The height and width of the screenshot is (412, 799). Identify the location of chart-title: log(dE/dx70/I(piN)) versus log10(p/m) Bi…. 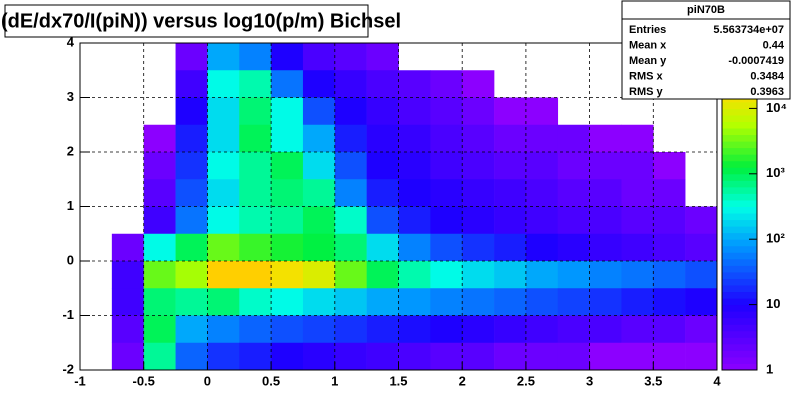
(200, 21).